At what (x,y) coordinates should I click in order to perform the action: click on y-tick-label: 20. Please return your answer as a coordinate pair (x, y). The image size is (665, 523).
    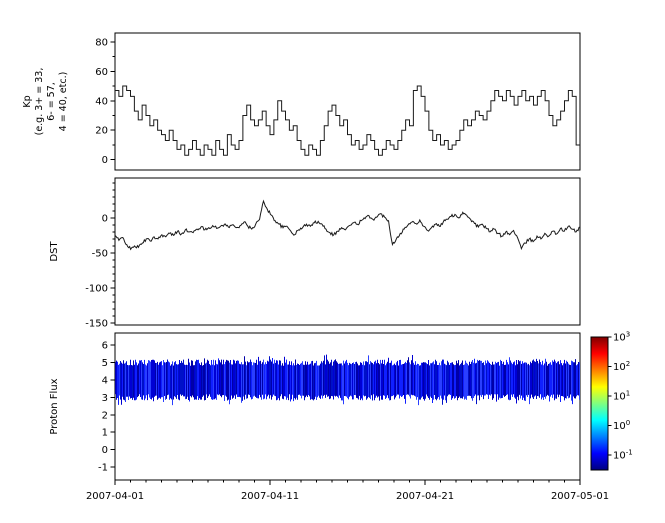
    Looking at the image, I should click on (101, 131).